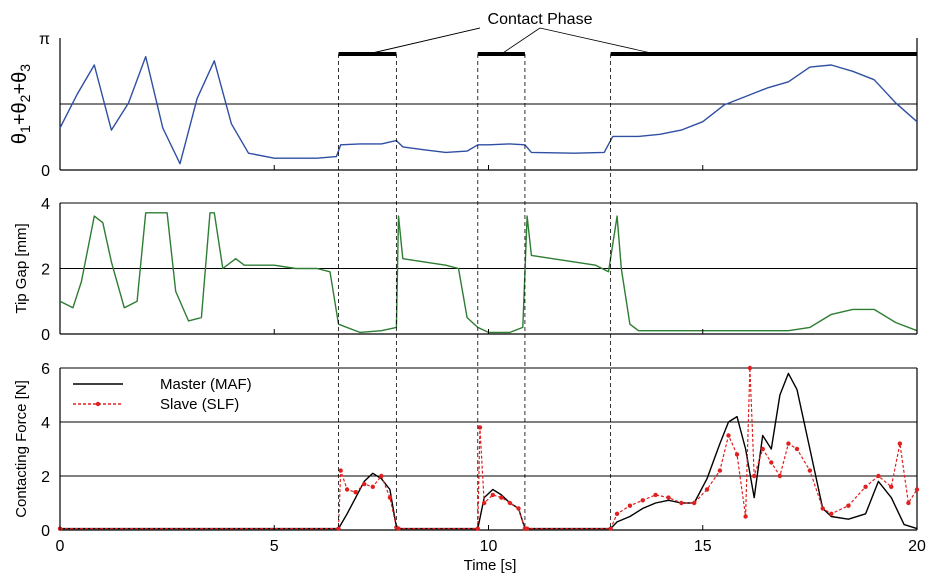  What do you see at coordinates (540, 19) in the screenshot?
I see `contact-phase-label: Contact Phase` at bounding box center [540, 19].